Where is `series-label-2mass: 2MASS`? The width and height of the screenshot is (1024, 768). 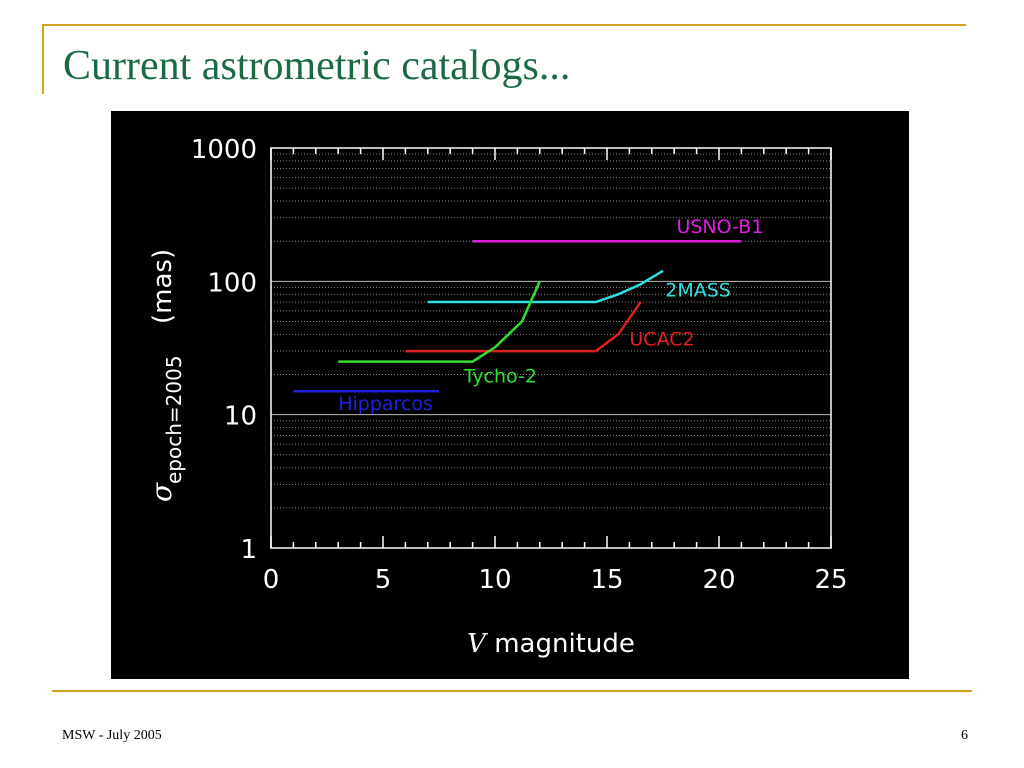 series-label-2mass: 2MASS is located at coordinates (698, 290).